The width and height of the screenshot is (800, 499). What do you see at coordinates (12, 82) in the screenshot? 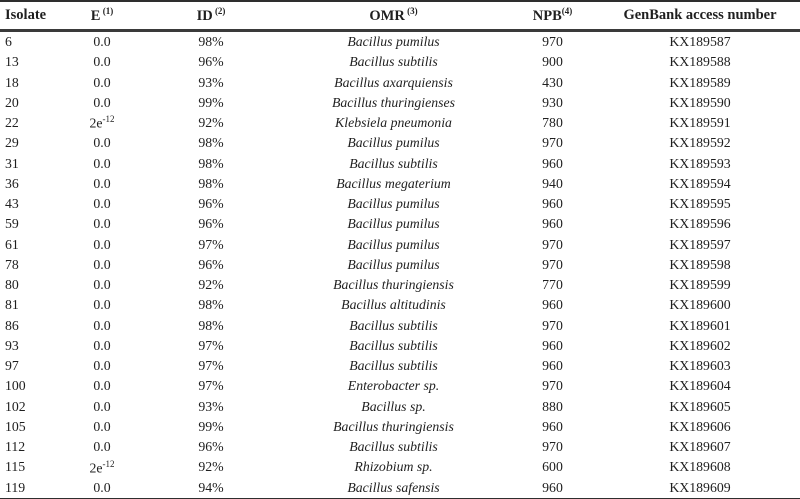
I see `cell-isolate: 18` at bounding box center [12, 82].